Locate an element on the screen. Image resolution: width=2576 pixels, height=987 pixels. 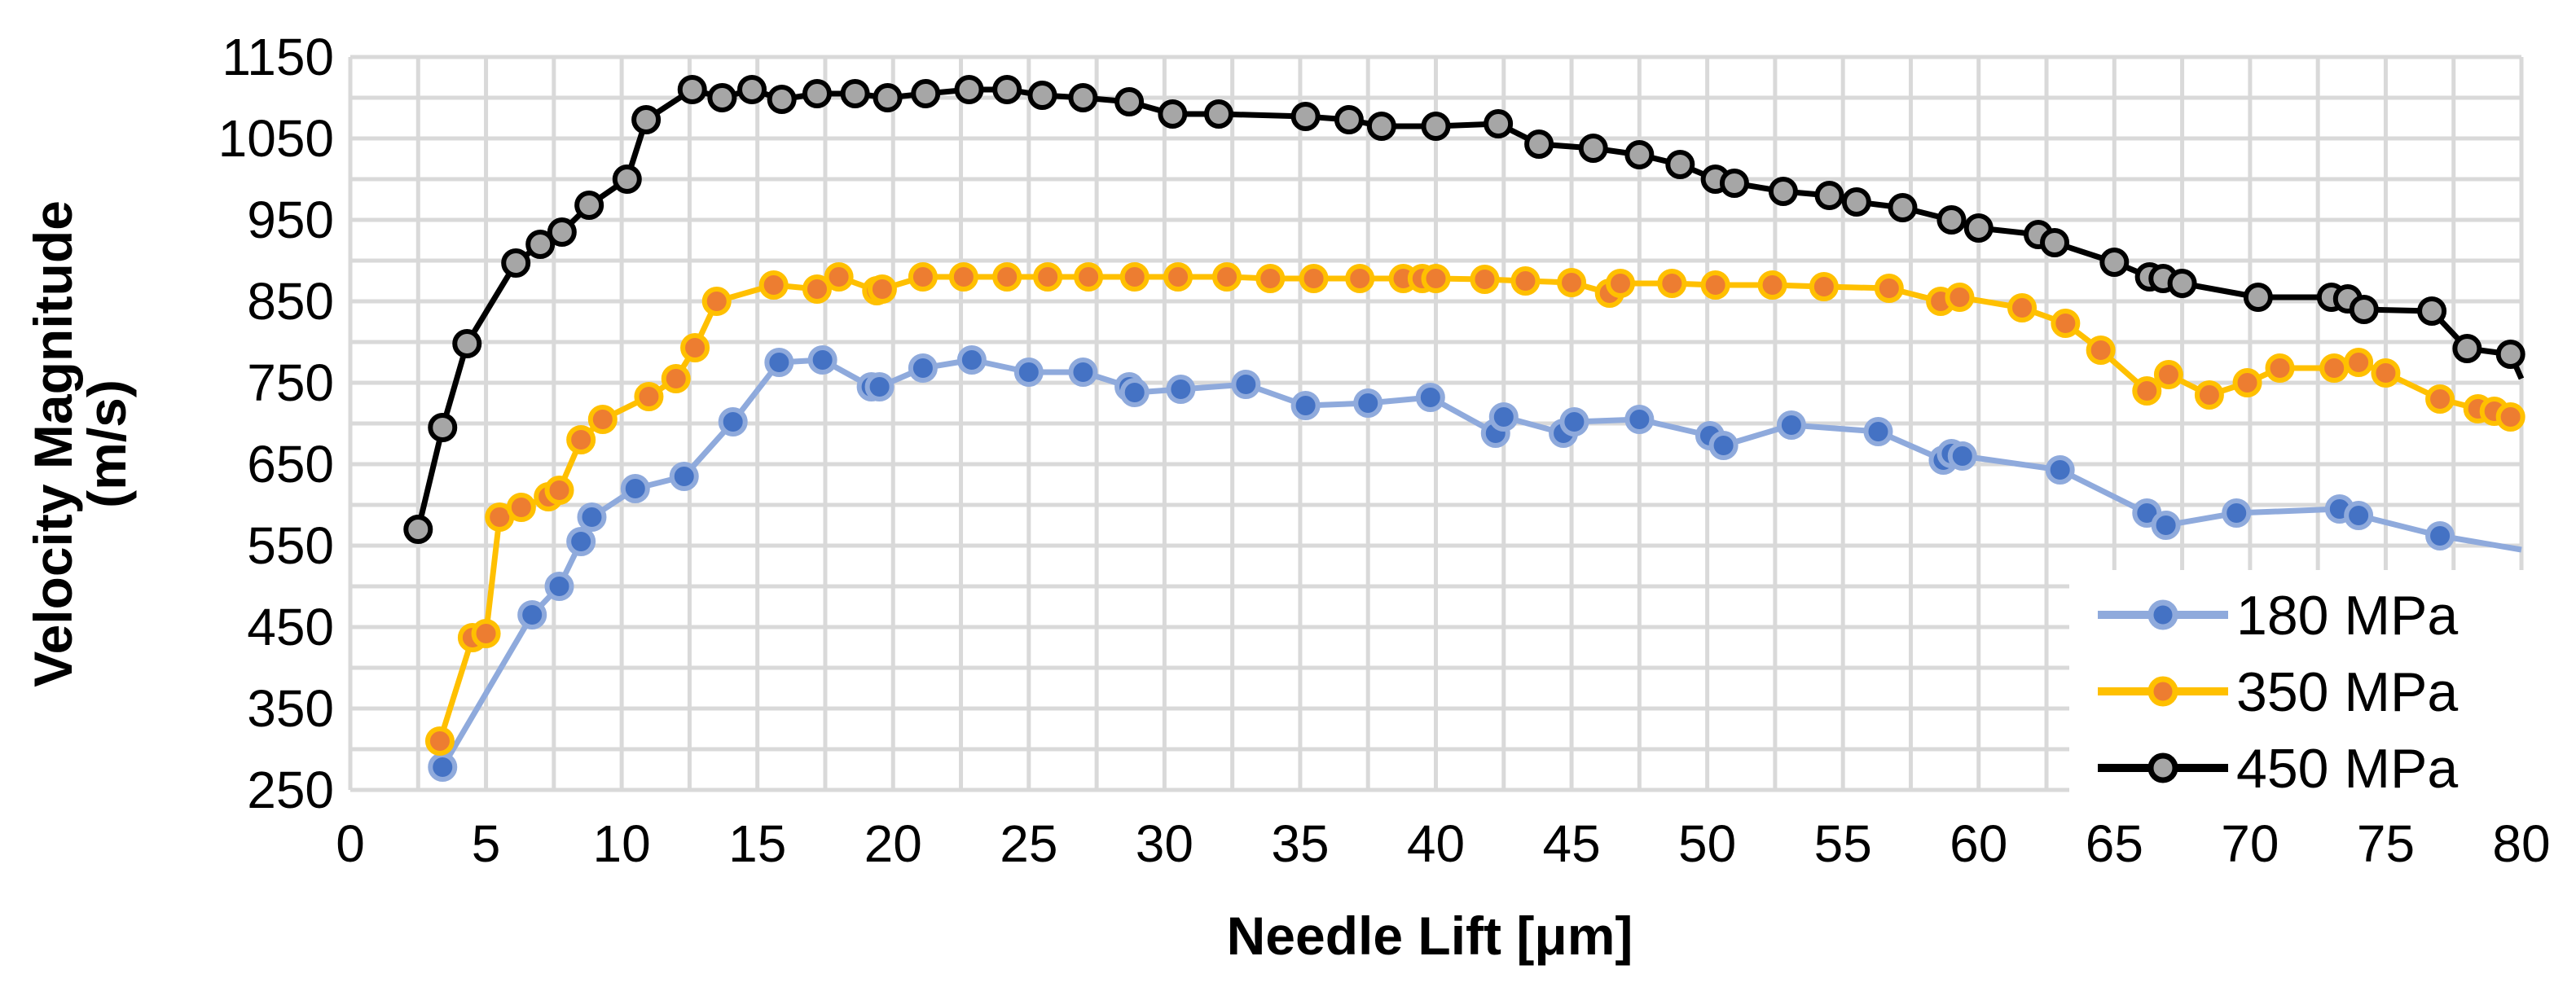
y-axis-title-line-1: Velocity Magnitude is located at coordinates (53, 443).